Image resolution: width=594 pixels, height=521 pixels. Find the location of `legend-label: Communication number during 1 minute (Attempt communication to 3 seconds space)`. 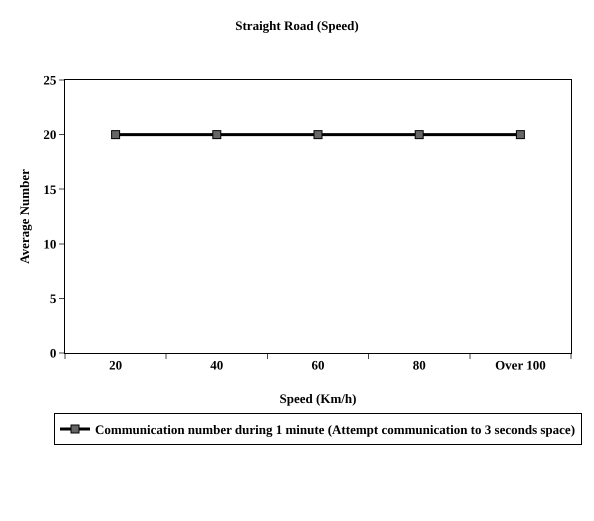

legend-label: Communication number during 1 minute (Attempt communication to 3 seconds space) is located at coordinates (335, 430).